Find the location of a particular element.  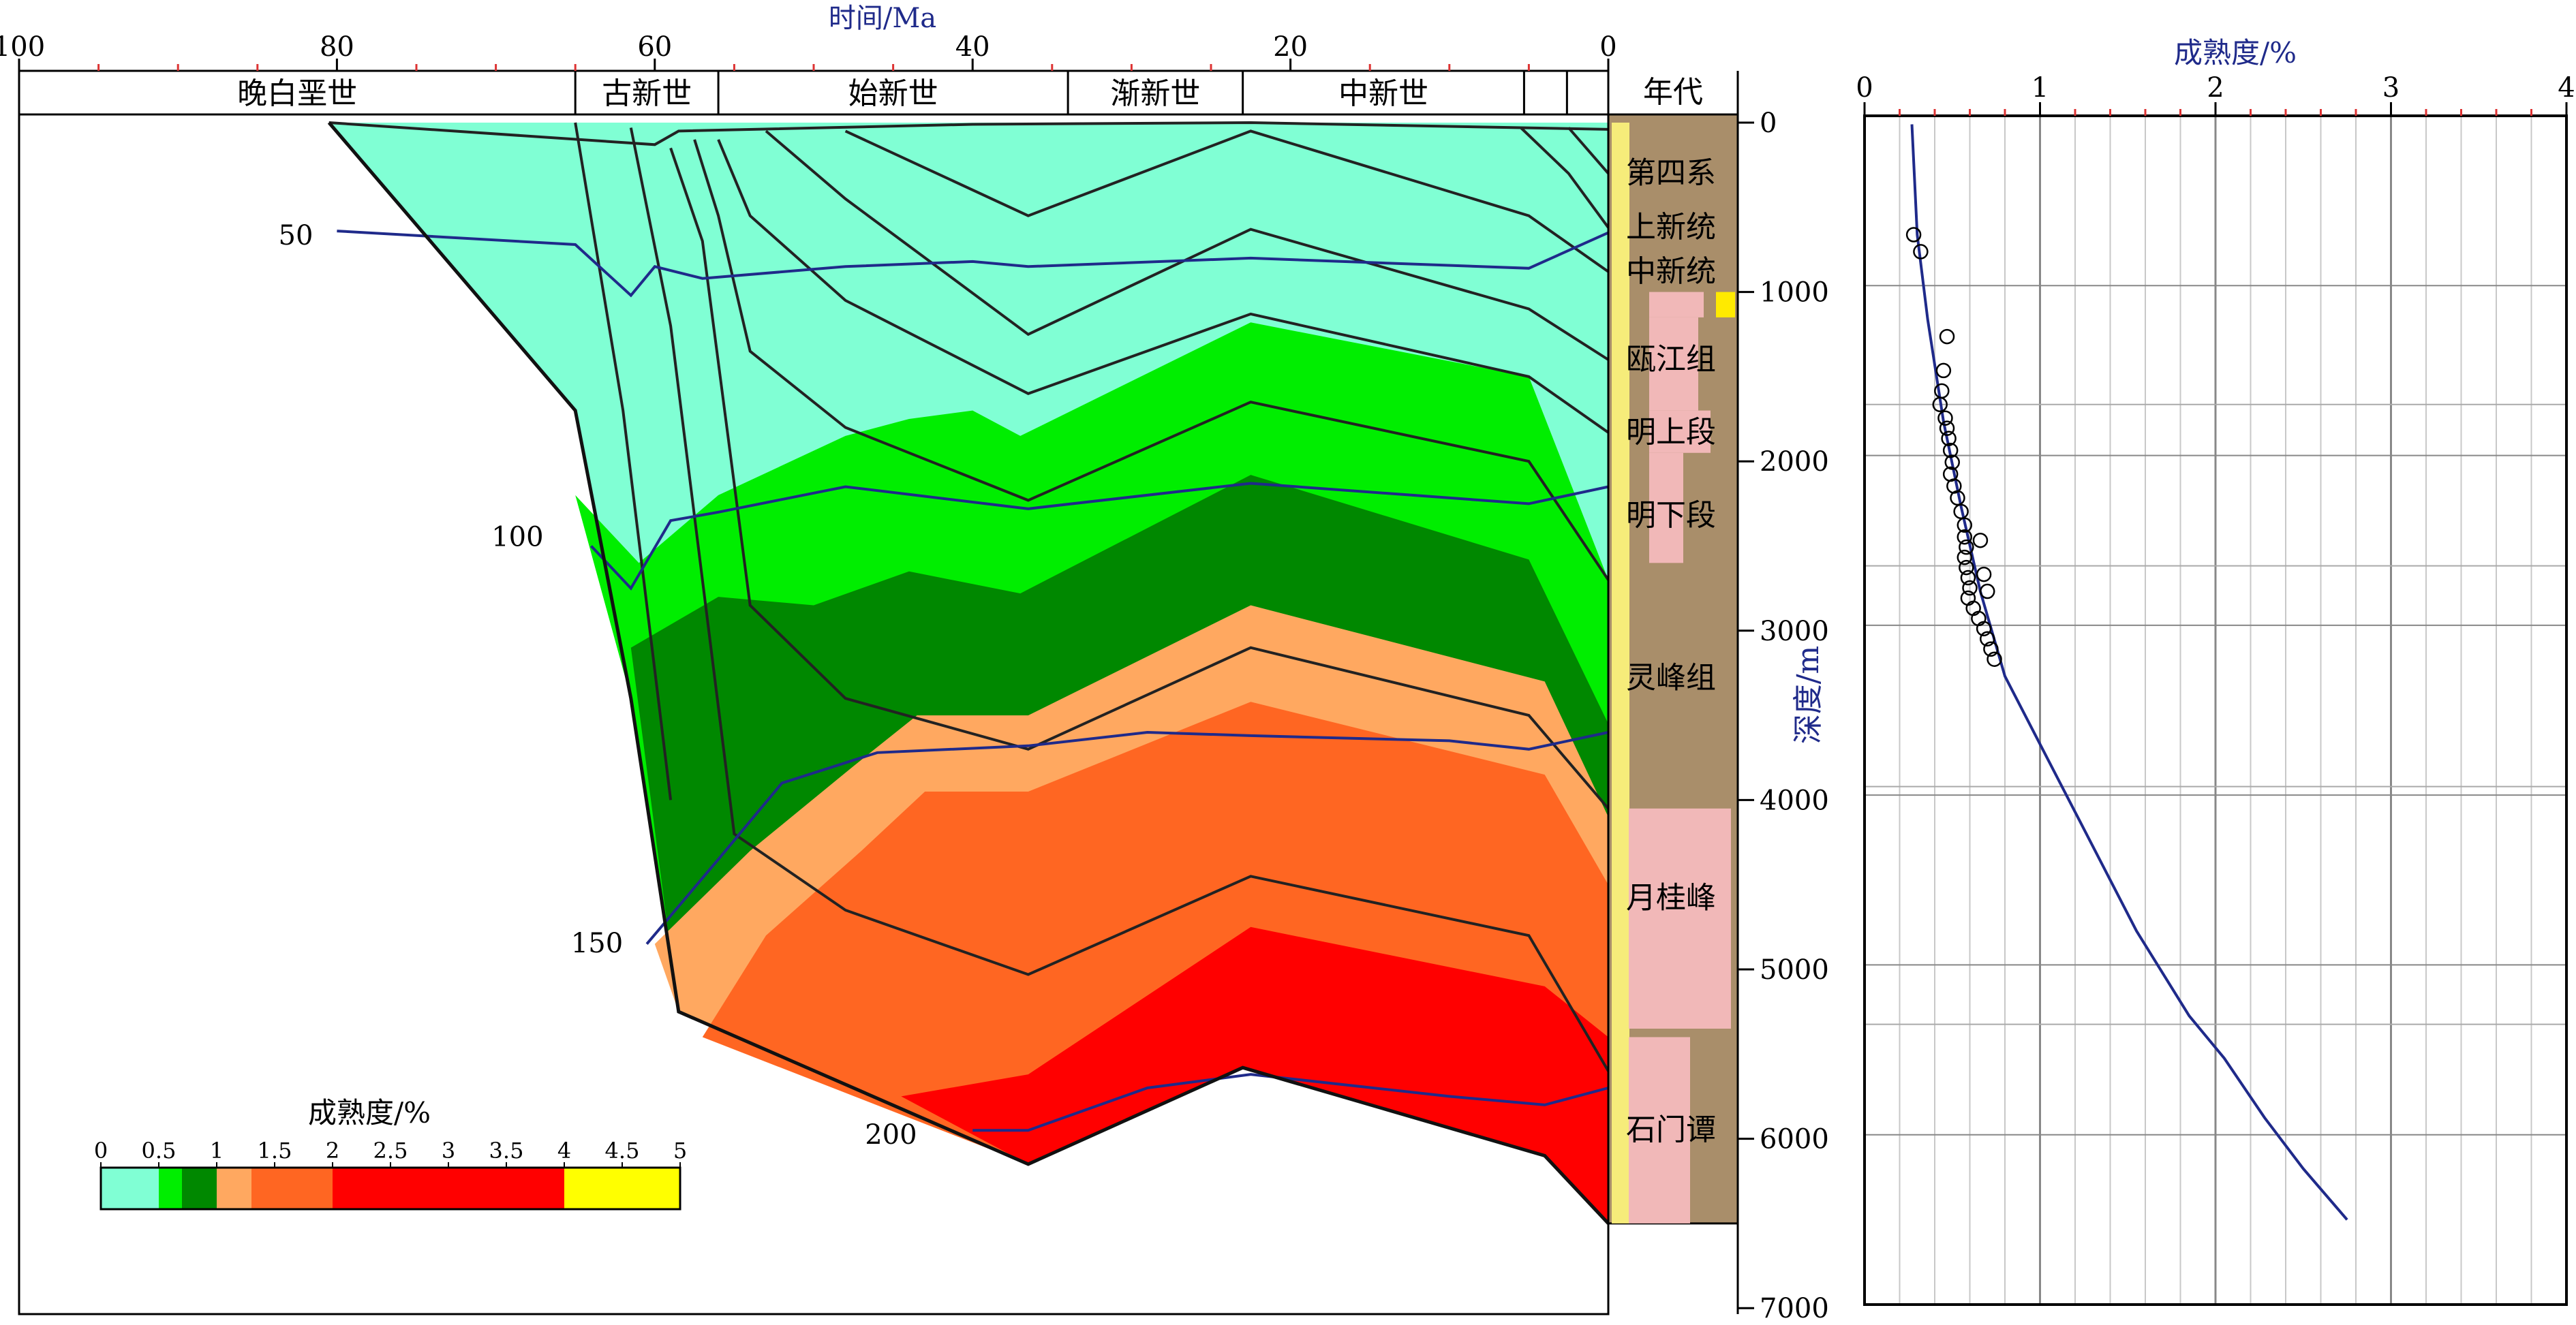

depth-axis-title: 深度/m is located at coordinates (1808, 695).